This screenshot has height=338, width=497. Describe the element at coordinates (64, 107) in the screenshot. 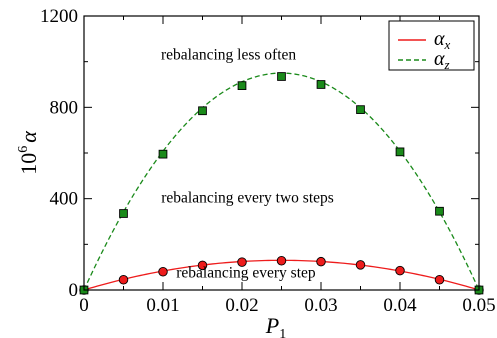

I see `y-tick-label: 800` at that location.